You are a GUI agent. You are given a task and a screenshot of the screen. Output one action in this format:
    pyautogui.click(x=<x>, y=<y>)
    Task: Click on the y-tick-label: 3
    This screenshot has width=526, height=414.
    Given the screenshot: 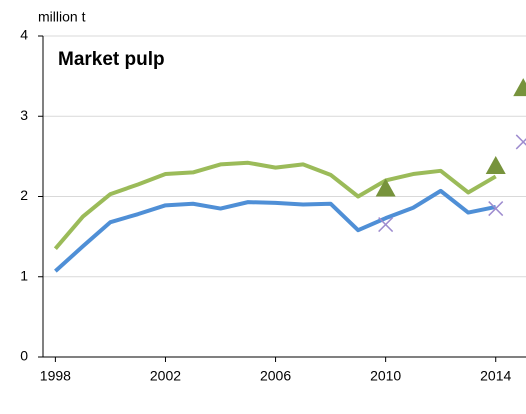 What is the action you would take?
    pyautogui.click(x=24, y=115)
    